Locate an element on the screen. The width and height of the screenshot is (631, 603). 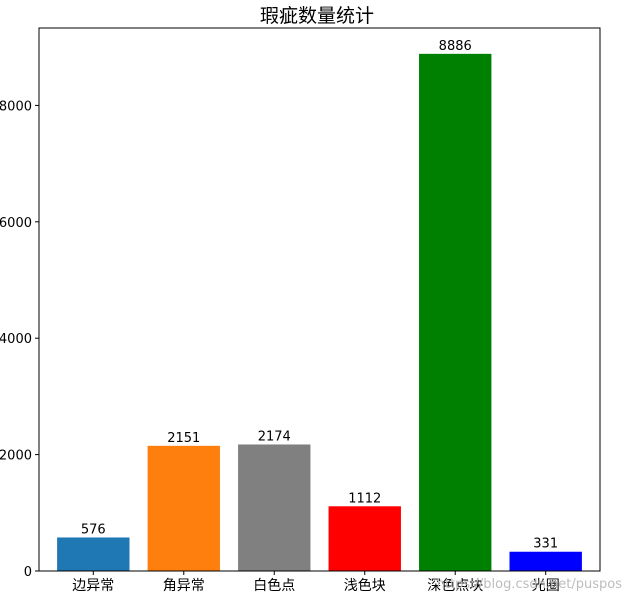
y-axis: 0 2000 4000 6000 8000 is located at coordinates (19, 339).